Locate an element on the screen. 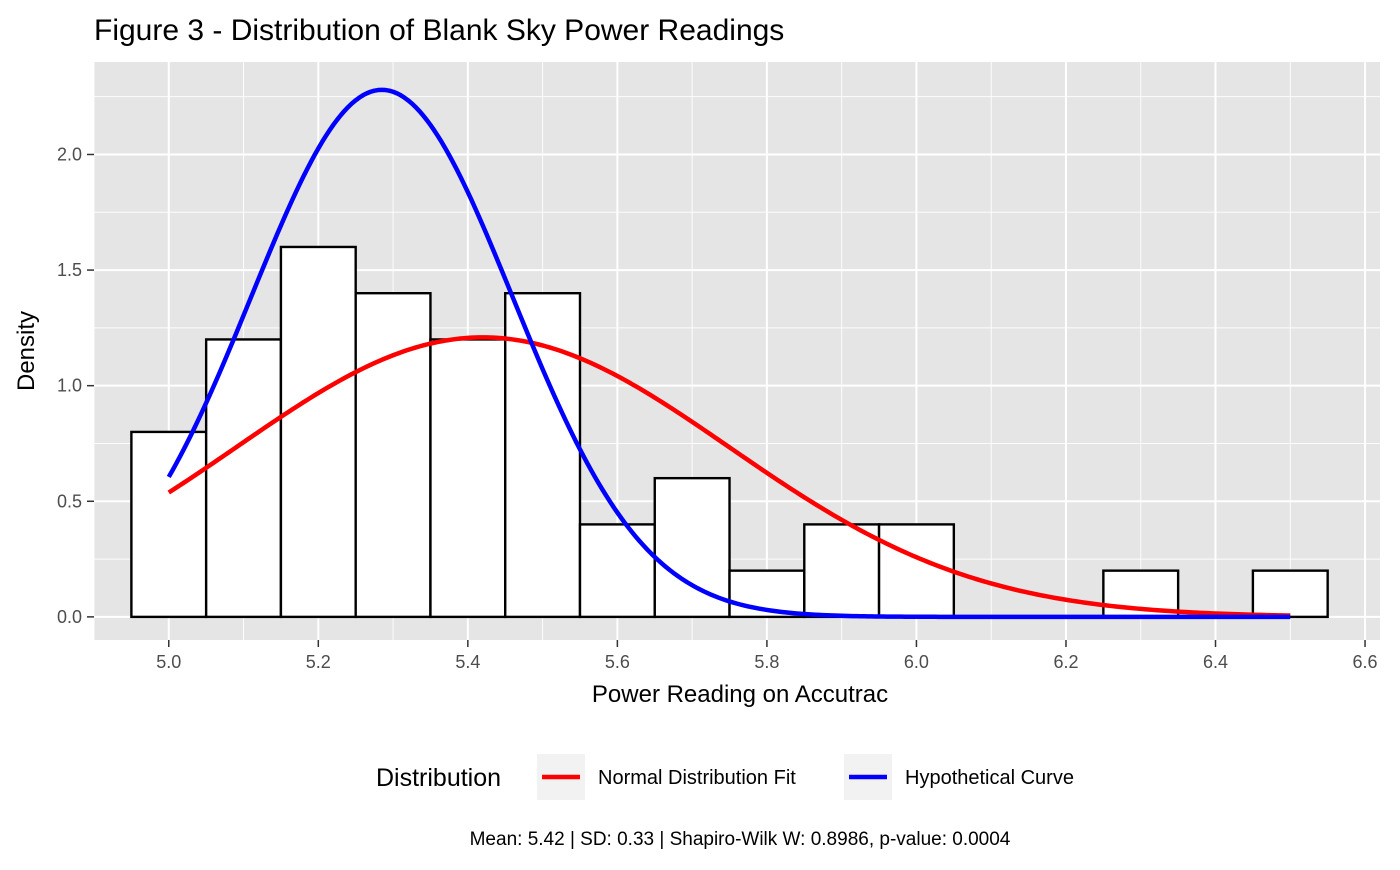 The height and width of the screenshot is (870, 1400). legend-label-normal-fit: Normal Distribution Fit is located at coordinates (697, 778).